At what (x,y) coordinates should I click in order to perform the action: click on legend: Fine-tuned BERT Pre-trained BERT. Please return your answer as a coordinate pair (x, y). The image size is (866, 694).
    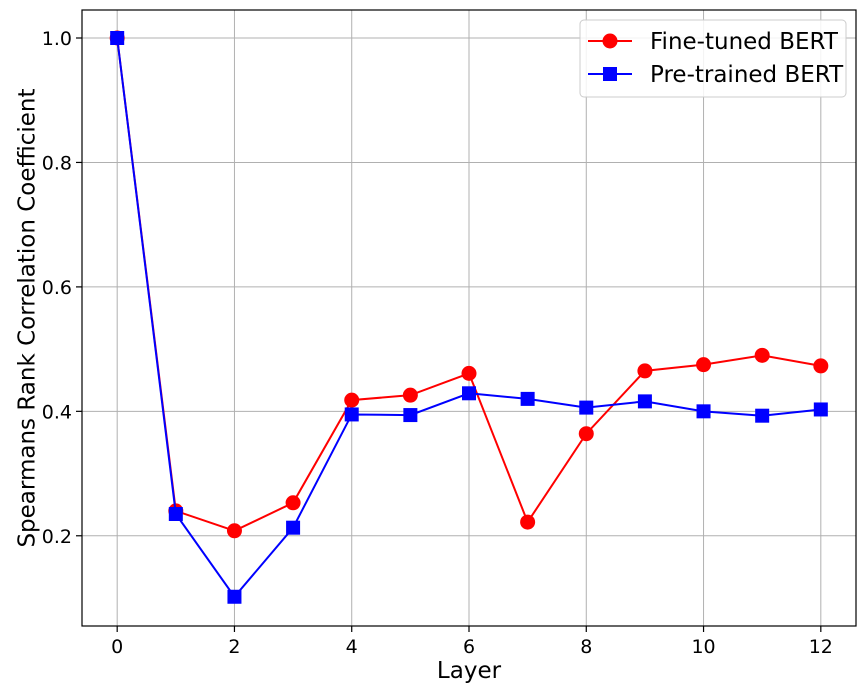
    Looking at the image, I should click on (713, 58).